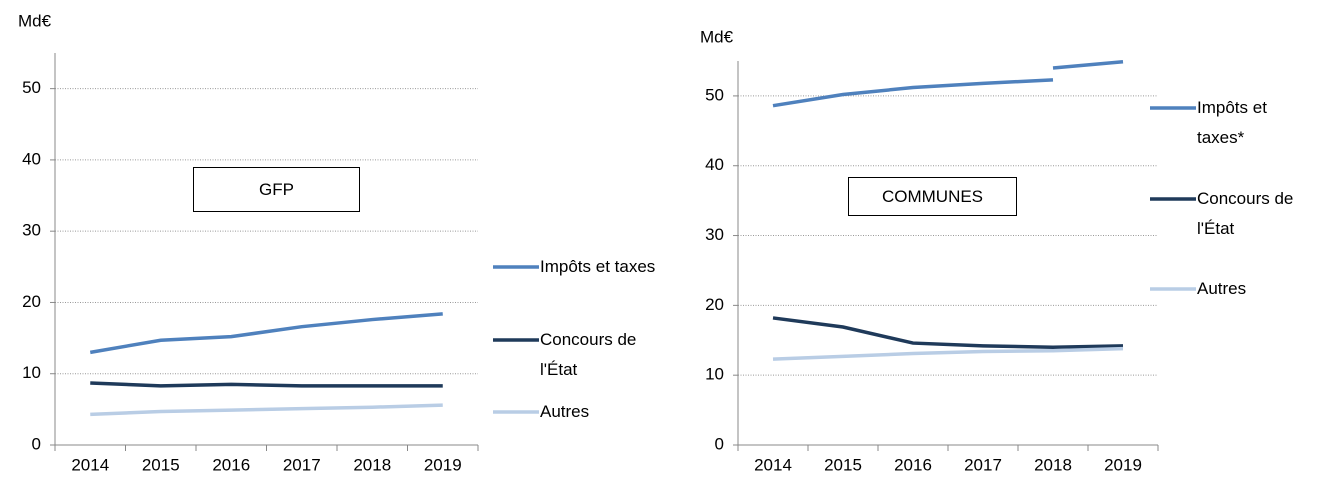 The width and height of the screenshot is (1330, 488). Describe the element at coordinates (932, 196) in the screenshot. I see `chart-title: COMMUNES` at that location.